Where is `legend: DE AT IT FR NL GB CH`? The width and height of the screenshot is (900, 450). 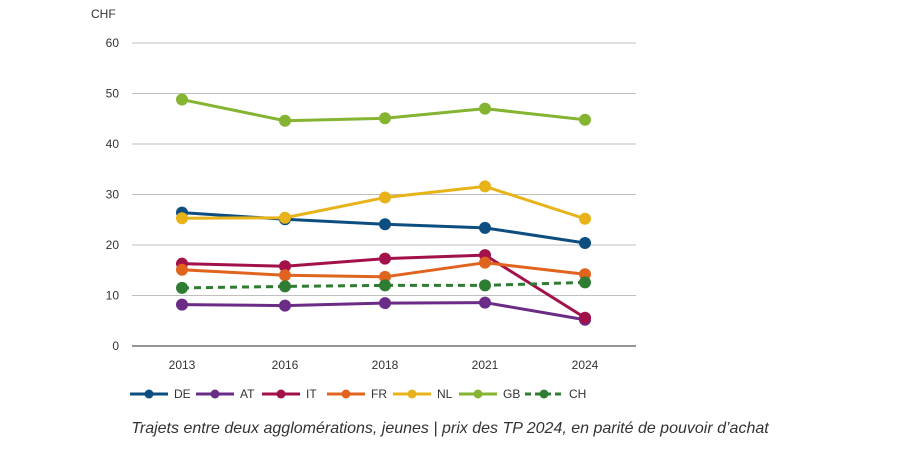 legend: DE AT IT FR NL GB CH is located at coordinates (358, 394).